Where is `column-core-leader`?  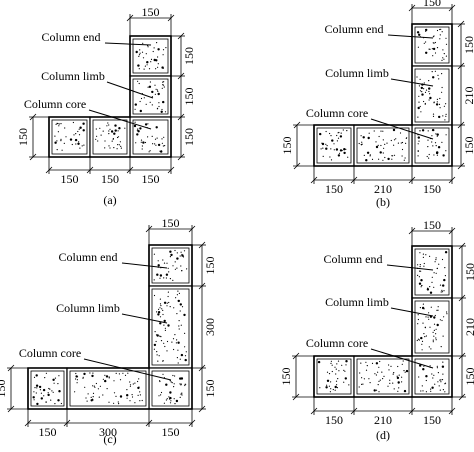
column-core-leader is located at coordinates (120, 119).